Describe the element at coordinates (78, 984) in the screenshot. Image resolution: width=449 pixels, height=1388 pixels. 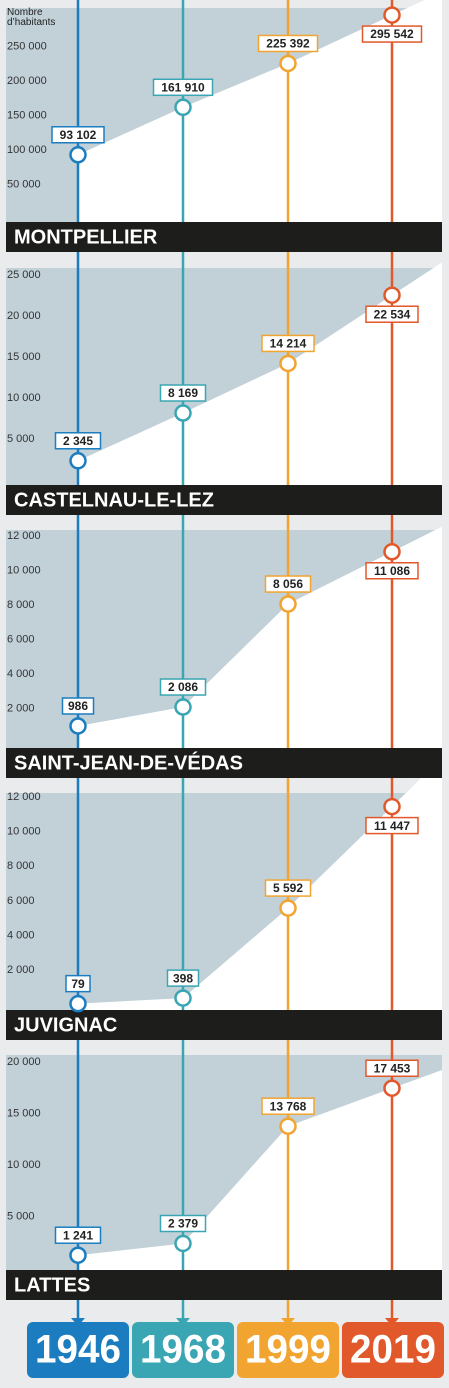
I see `value-label: 79` at that location.